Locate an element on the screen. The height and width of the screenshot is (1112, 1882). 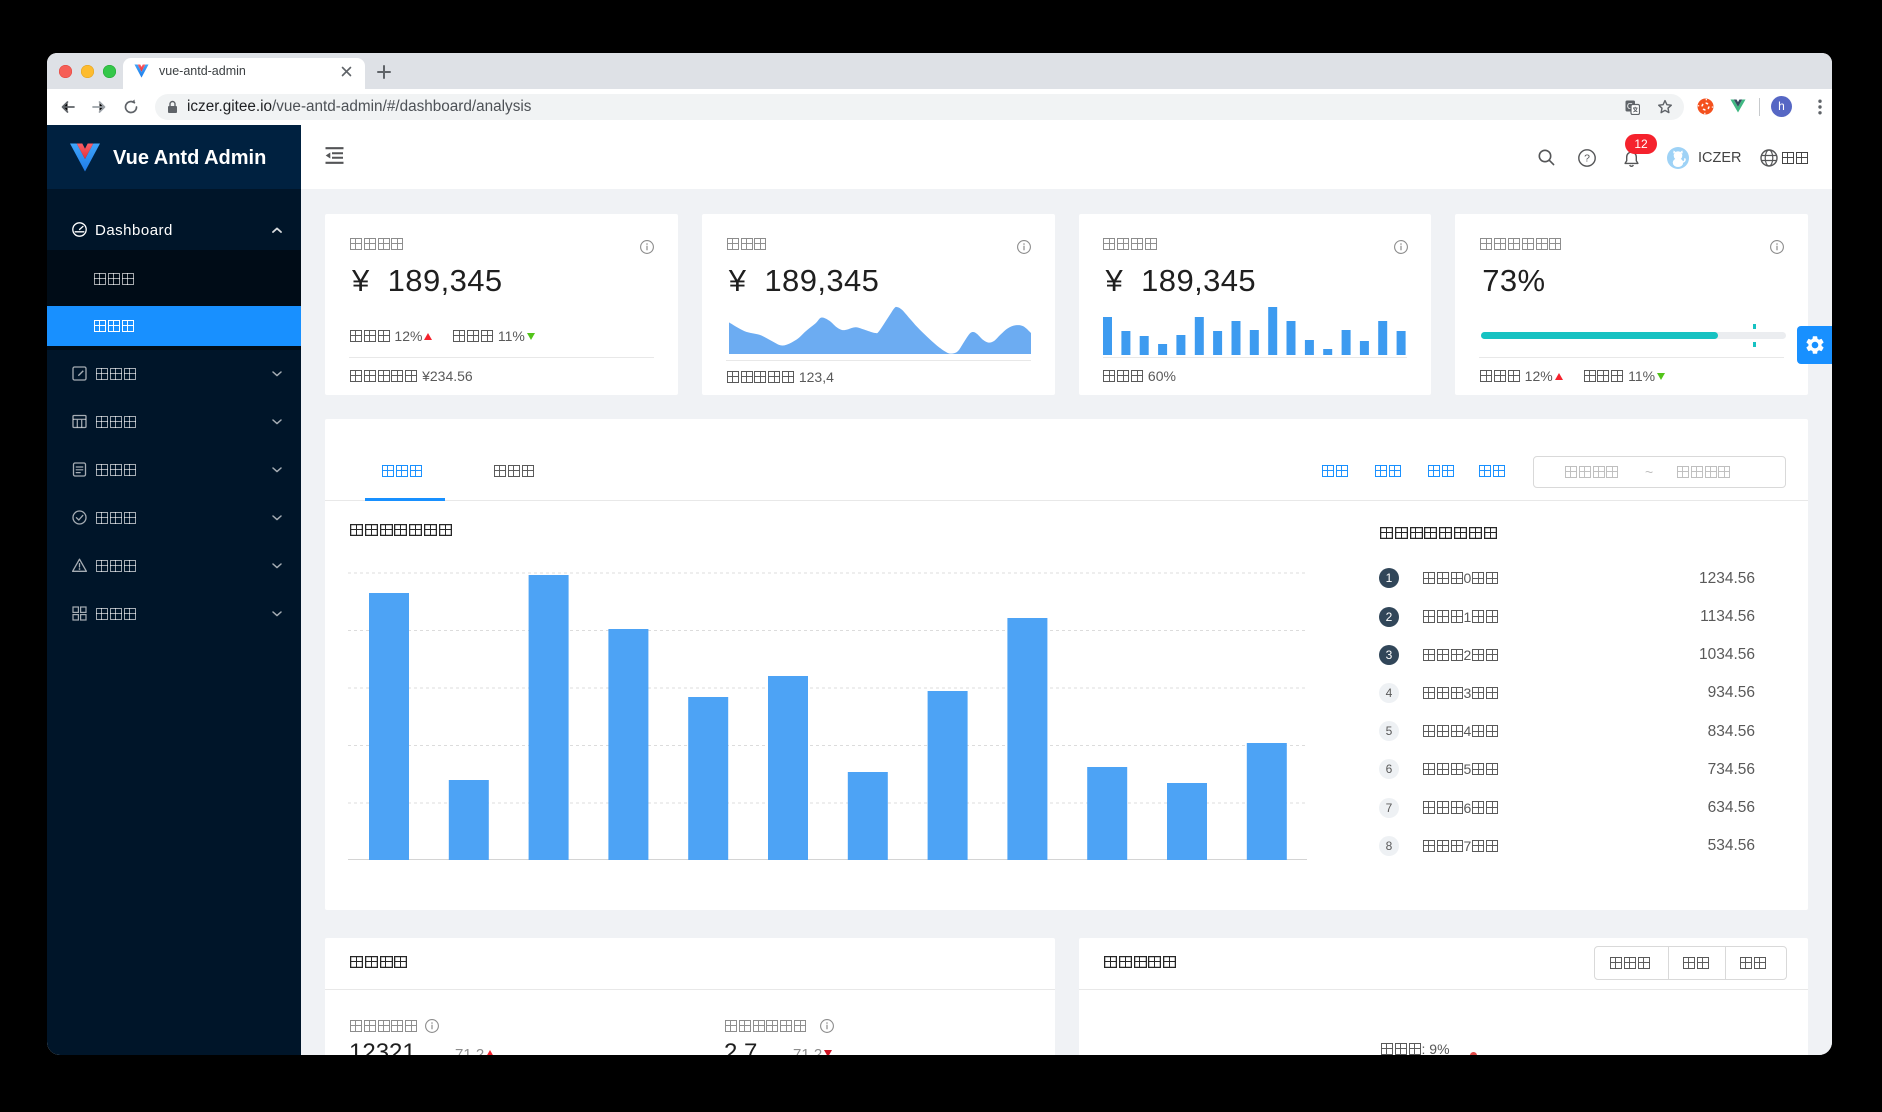
svg-text: G is located at coordinates (1630, 106).